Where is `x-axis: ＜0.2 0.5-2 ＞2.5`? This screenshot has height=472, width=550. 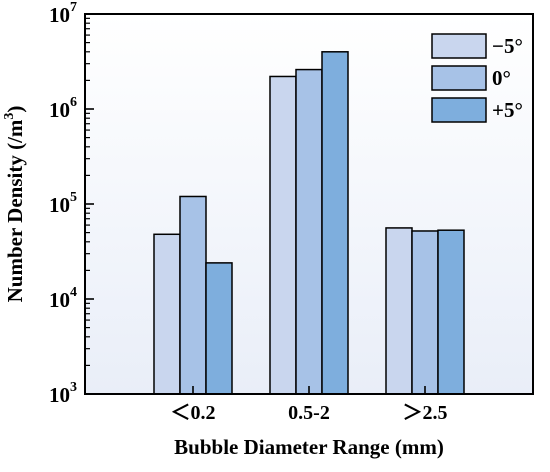
x-axis: ＜0.2 0.5-2 ＞2.5 is located at coordinates (309, 405).